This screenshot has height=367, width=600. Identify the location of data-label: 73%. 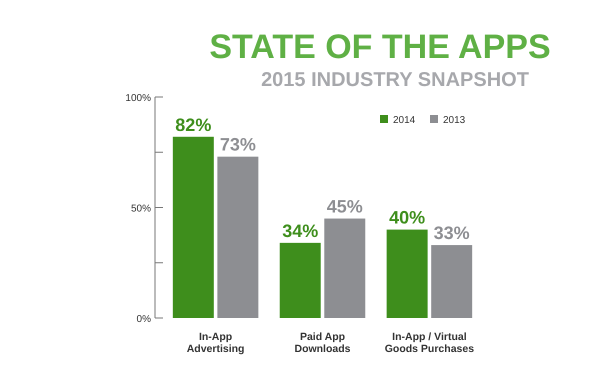
(238, 144).